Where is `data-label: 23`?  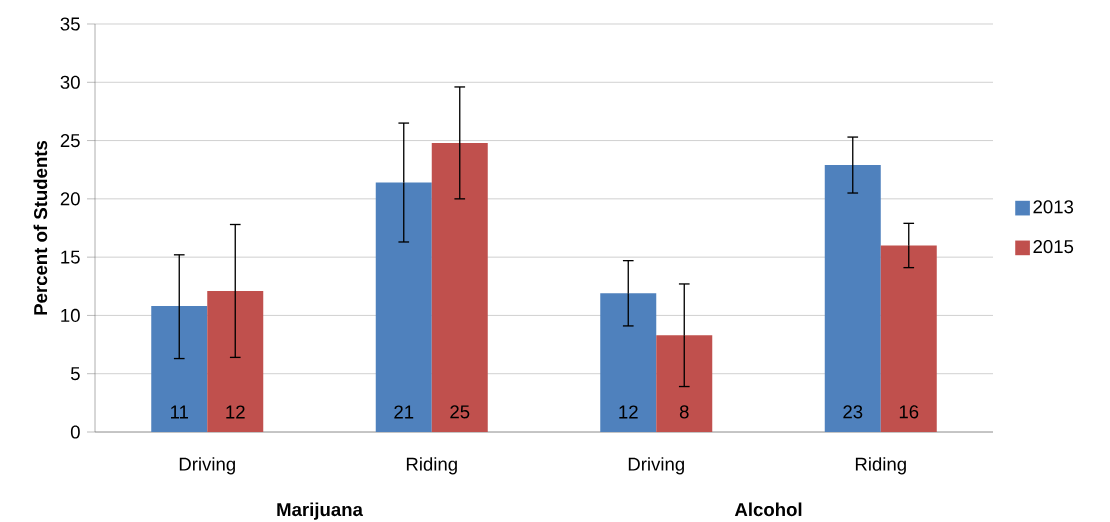
data-label: 23 is located at coordinates (853, 412).